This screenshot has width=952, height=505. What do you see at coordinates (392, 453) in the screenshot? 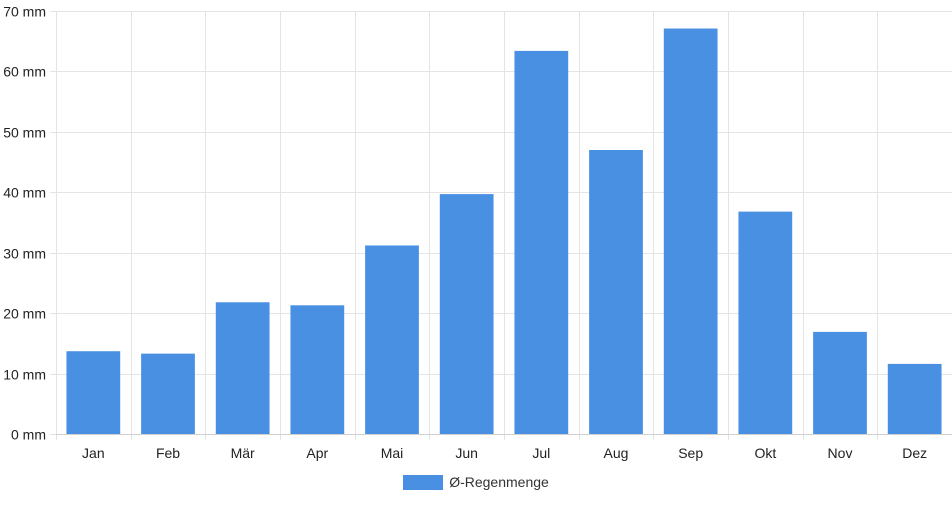
I see `x-tick-label: Mai` at bounding box center [392, 453].